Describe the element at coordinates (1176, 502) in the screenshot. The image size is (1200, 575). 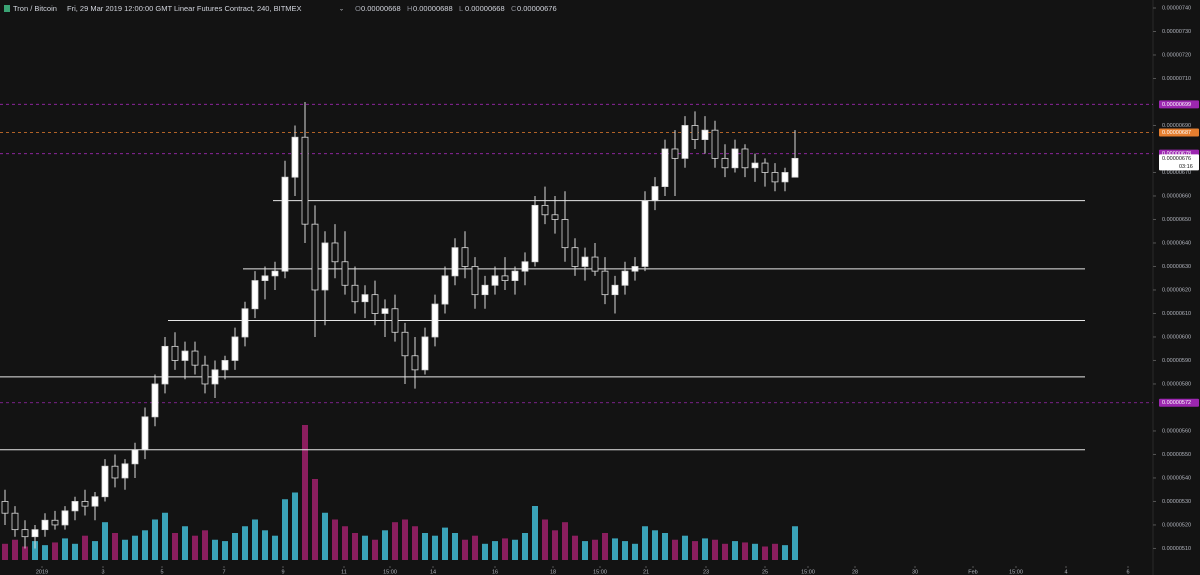
I see `y-tick-label: 0.00000530` at that location.